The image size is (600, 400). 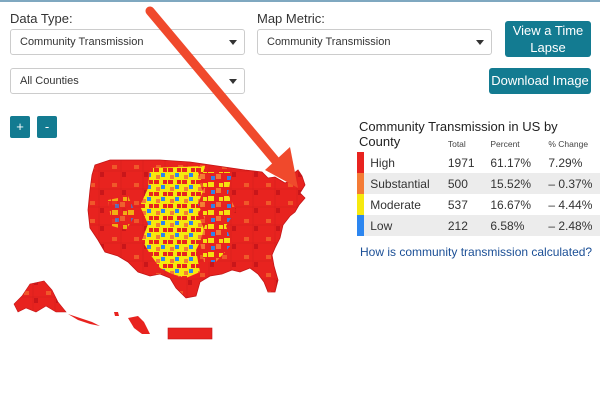 I want to click on map-metric-label: Map Metric:, so click(x=291, y=18).